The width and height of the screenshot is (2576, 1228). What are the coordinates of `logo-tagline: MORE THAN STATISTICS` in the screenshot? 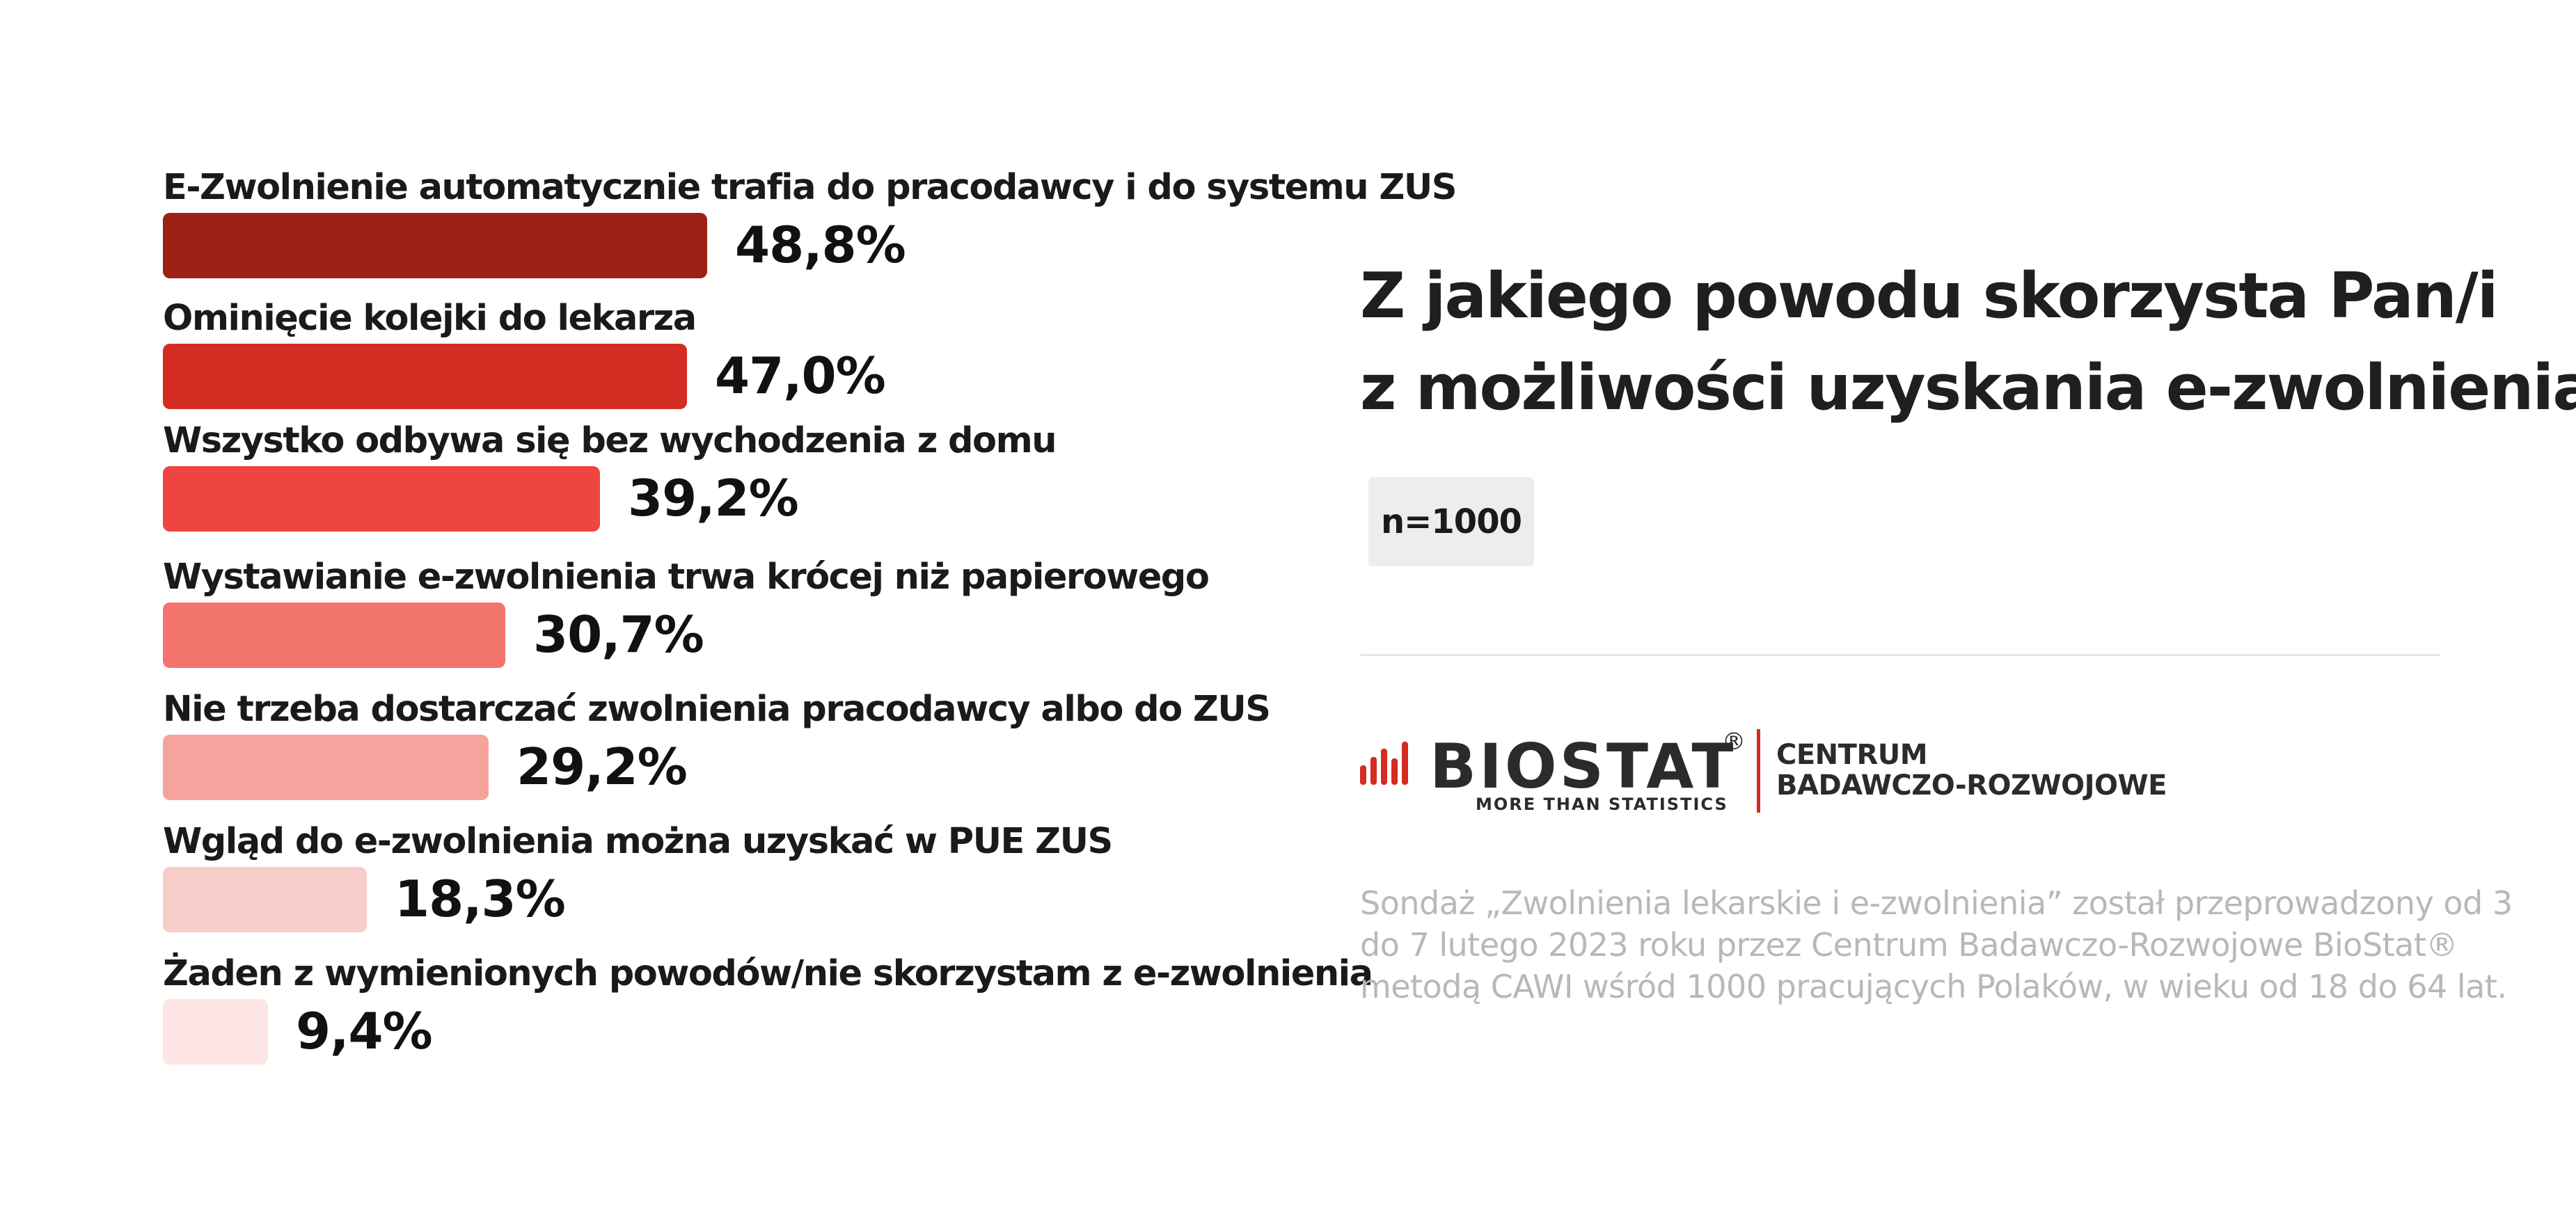 It's located at (1602, 805).